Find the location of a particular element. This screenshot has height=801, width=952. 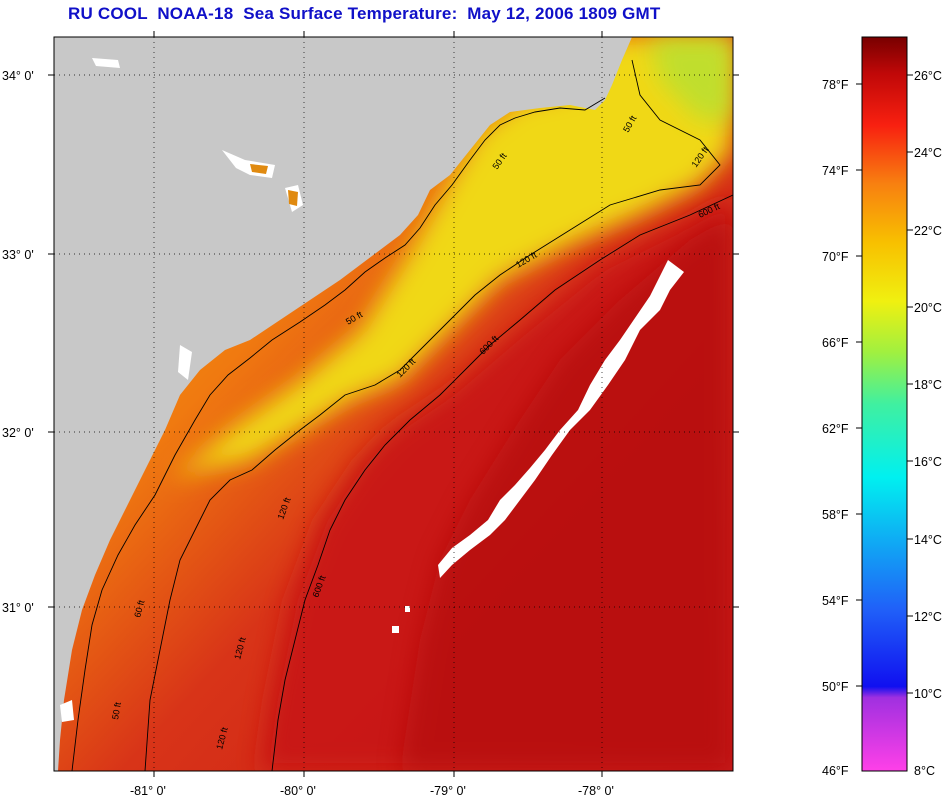

cb-f-label: 46°F is located at coordinates (835, 771).